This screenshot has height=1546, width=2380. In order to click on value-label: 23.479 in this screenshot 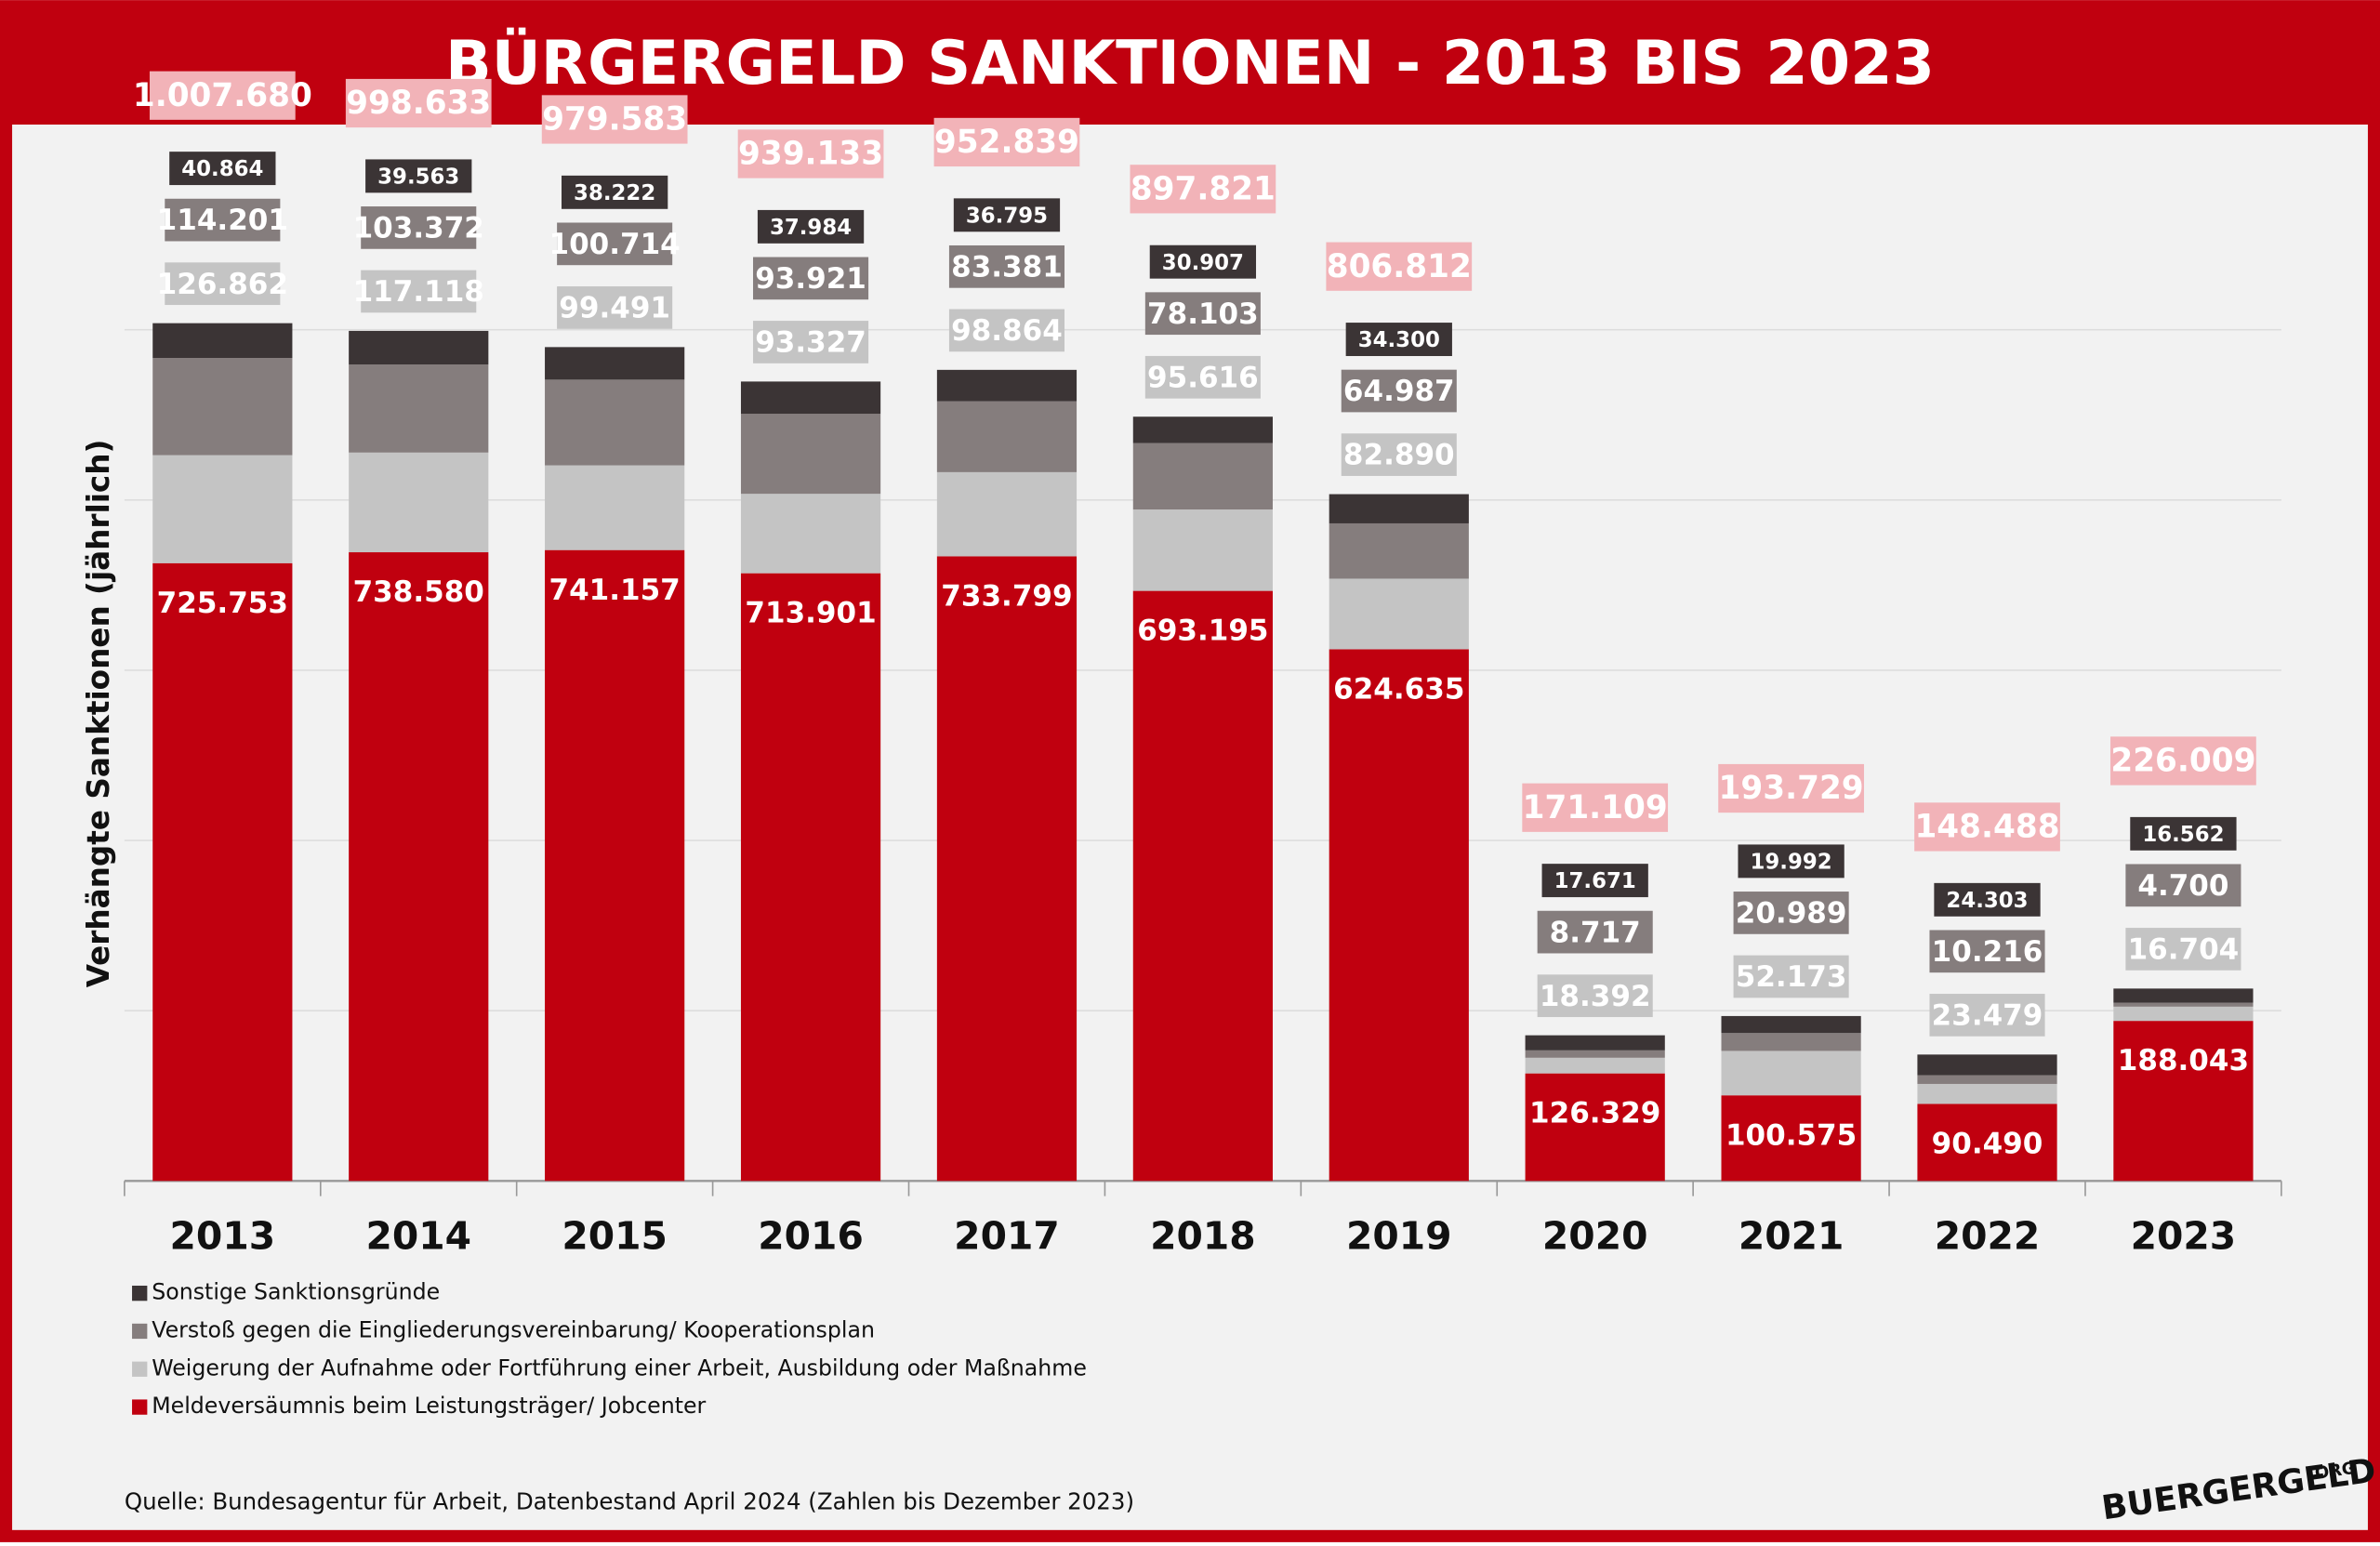, I will do `click(1987, 1016)`.